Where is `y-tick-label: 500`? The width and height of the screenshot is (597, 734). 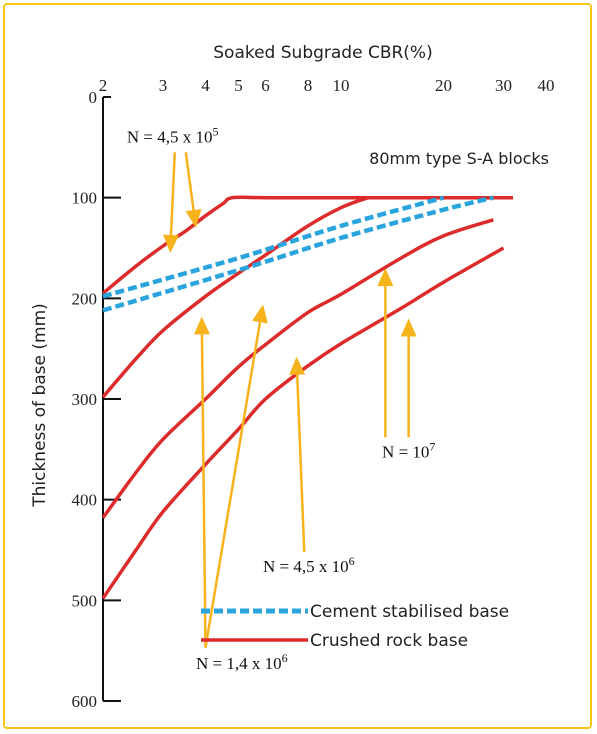 y-tick-label: 500 is located at coordinates (85, 600).